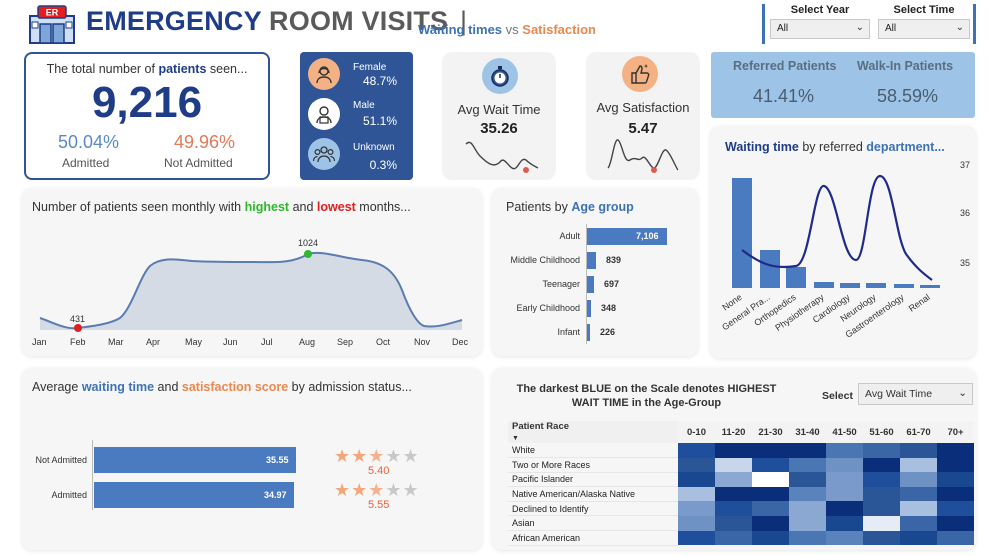  Describe the element at coordinates (194, 342) in the screenshot. I see `month-label-may: May` at that location.